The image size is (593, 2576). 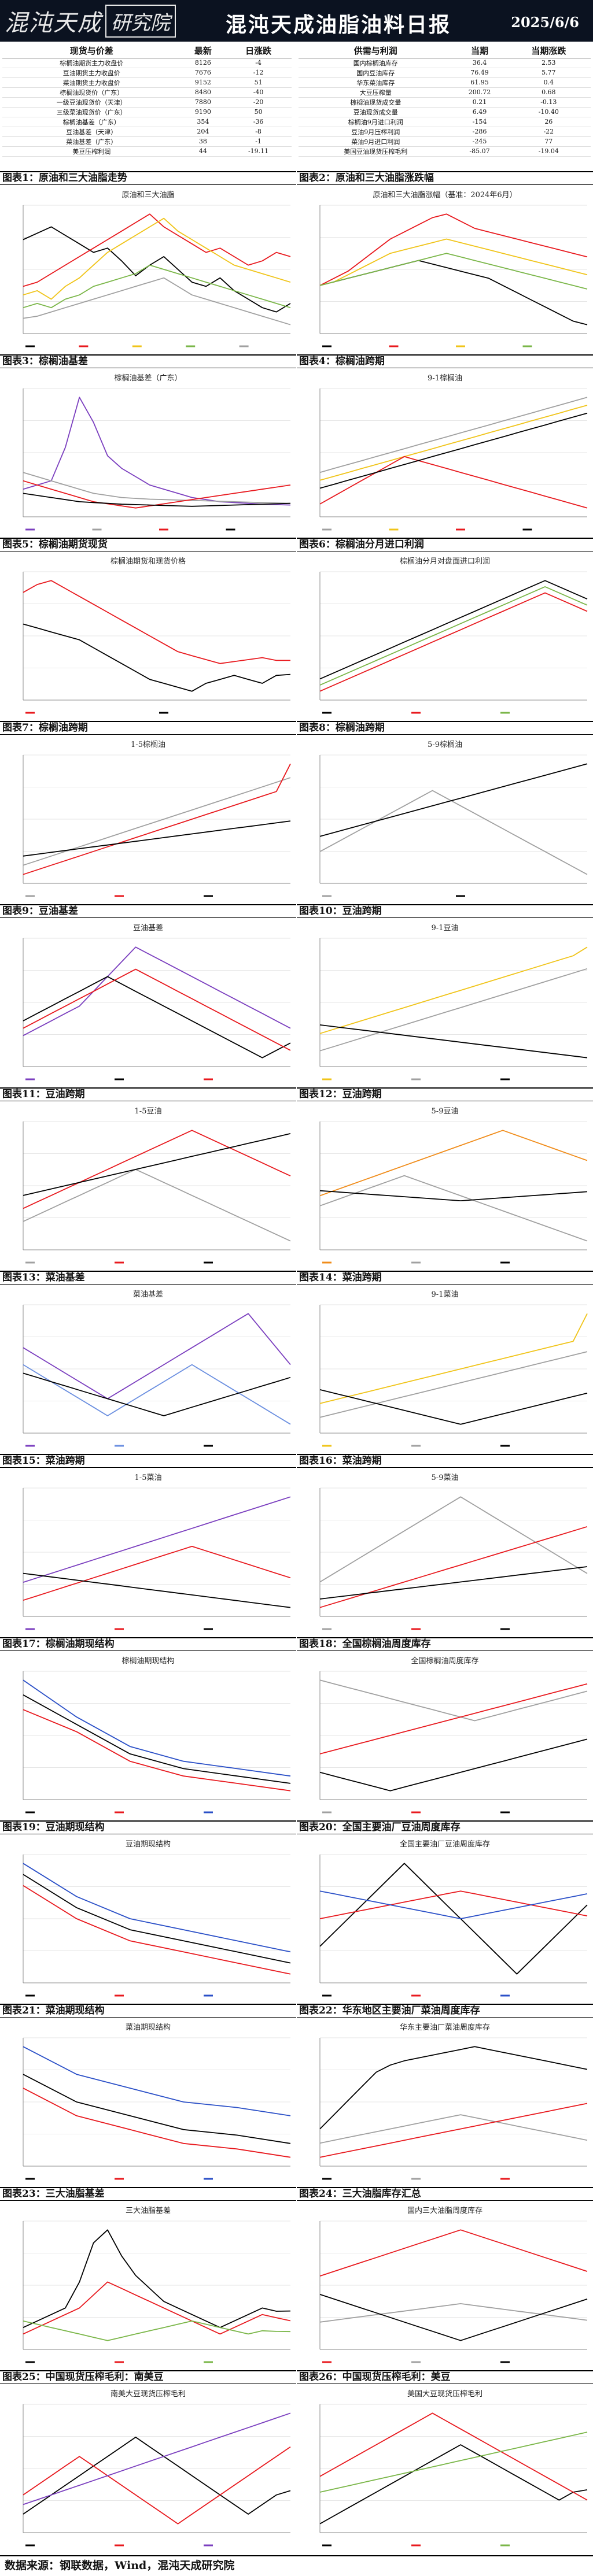 I want to click on table-cell: 菜油基差（广东）, so click(x=91, y=141).